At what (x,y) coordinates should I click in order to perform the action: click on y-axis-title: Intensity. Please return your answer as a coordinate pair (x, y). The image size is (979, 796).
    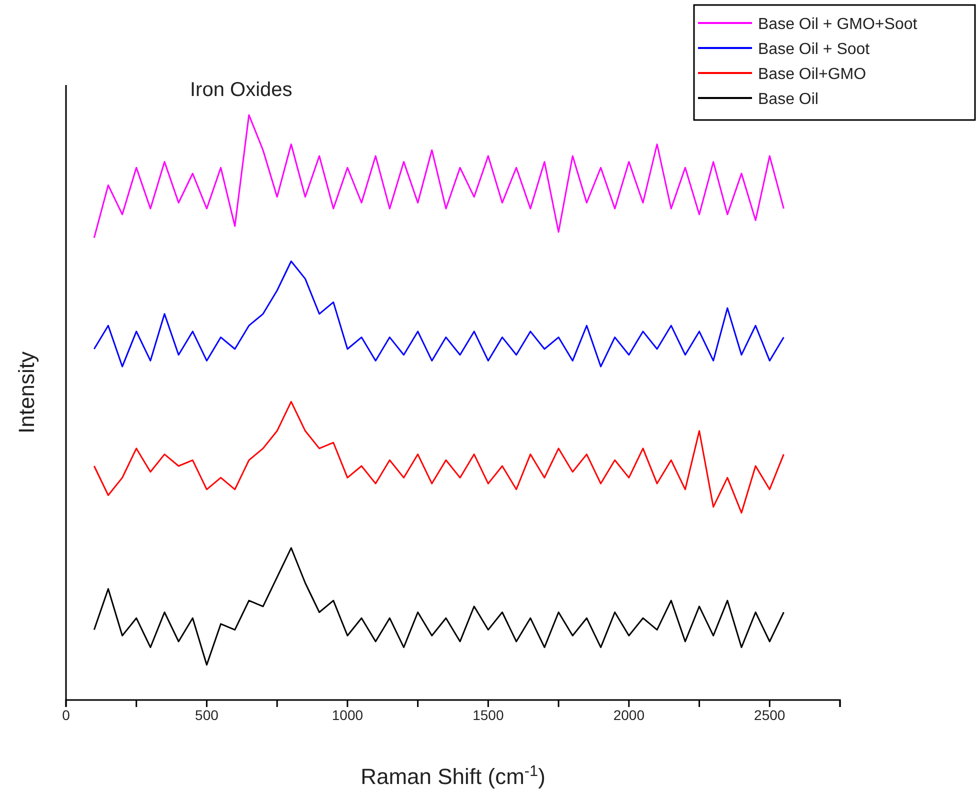
    Looking at the image, I should click on (26, 393).